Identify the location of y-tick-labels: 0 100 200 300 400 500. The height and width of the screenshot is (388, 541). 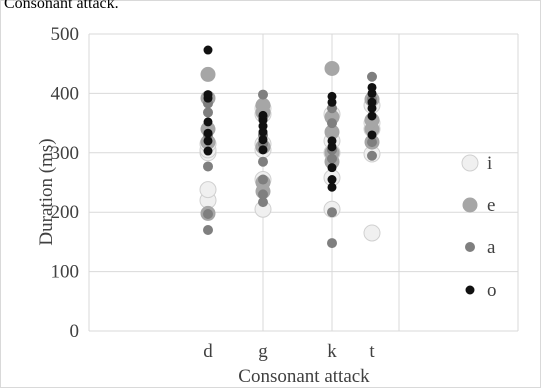
(65, 183).